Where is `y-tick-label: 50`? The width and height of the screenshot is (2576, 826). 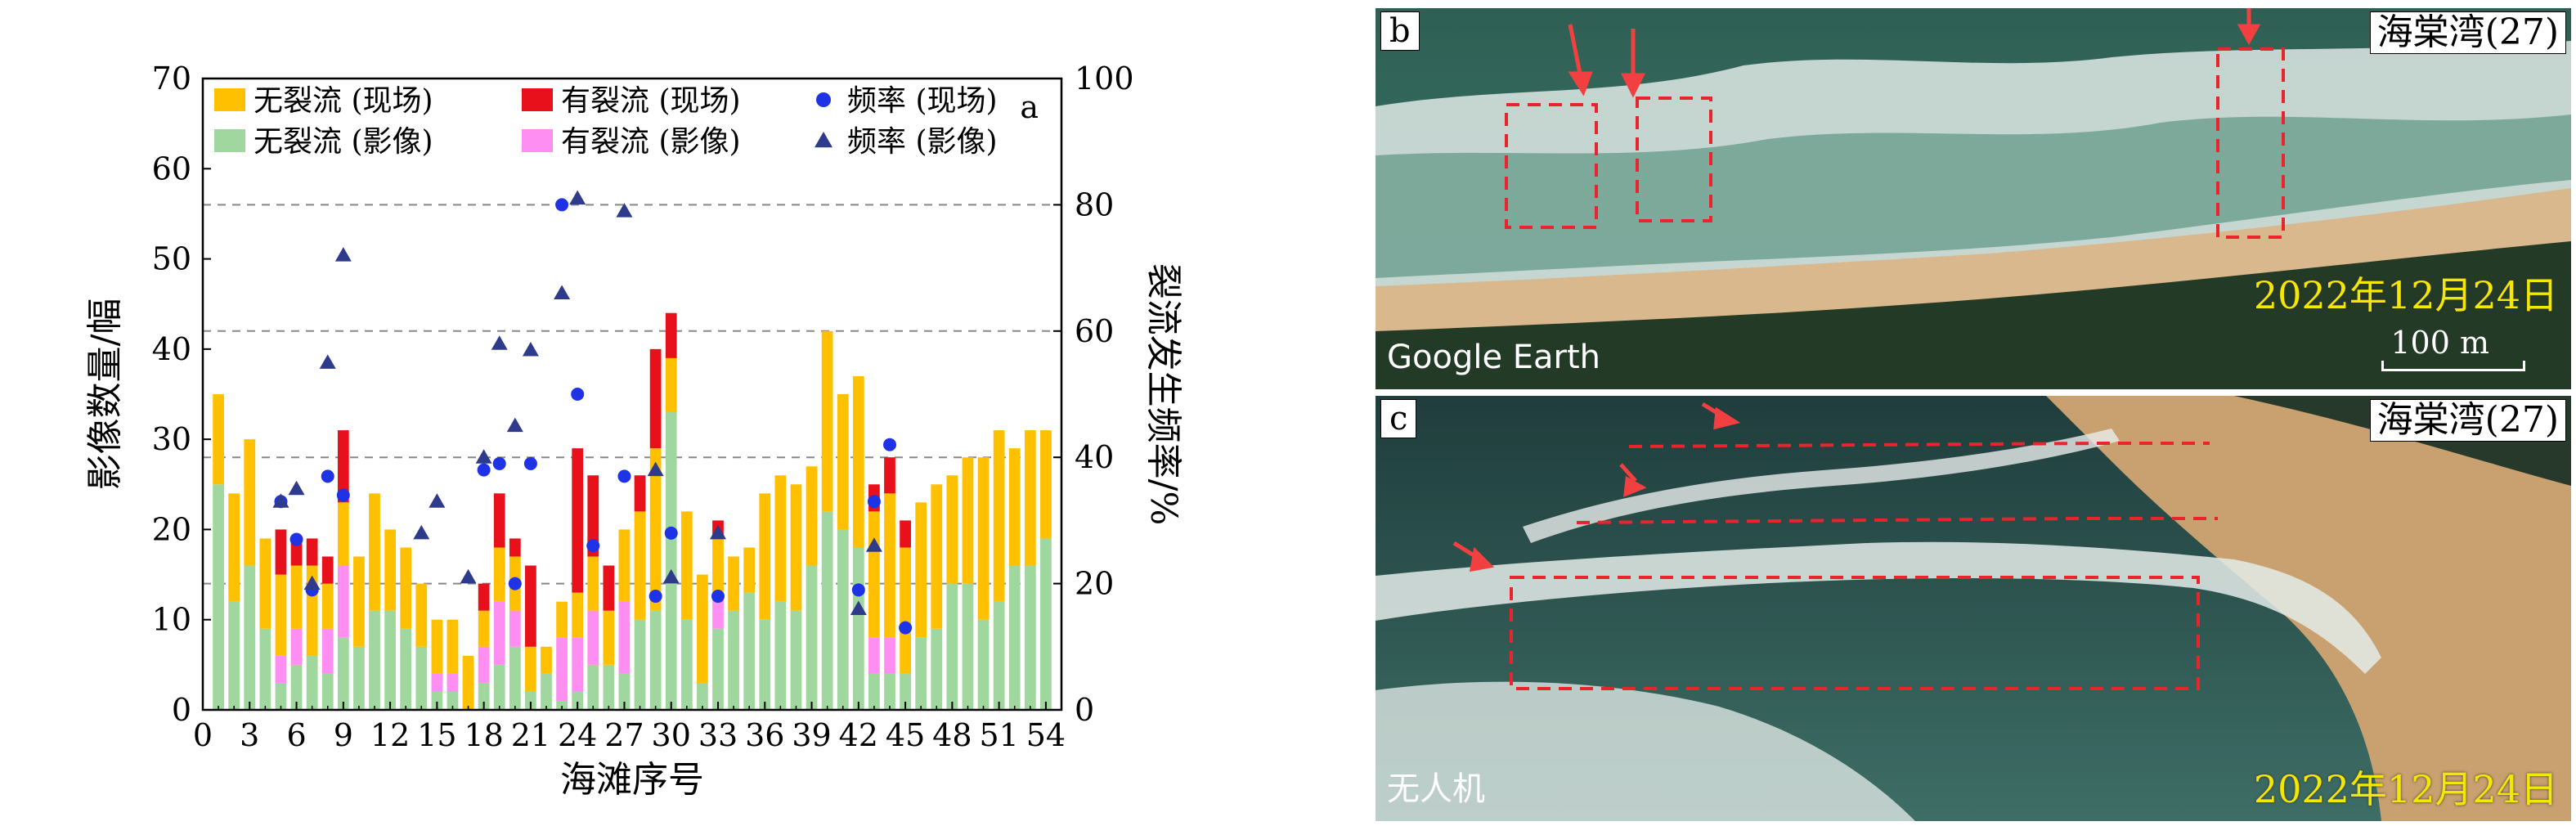
y-tick-label: 50 is located at coordinates (171, 259).